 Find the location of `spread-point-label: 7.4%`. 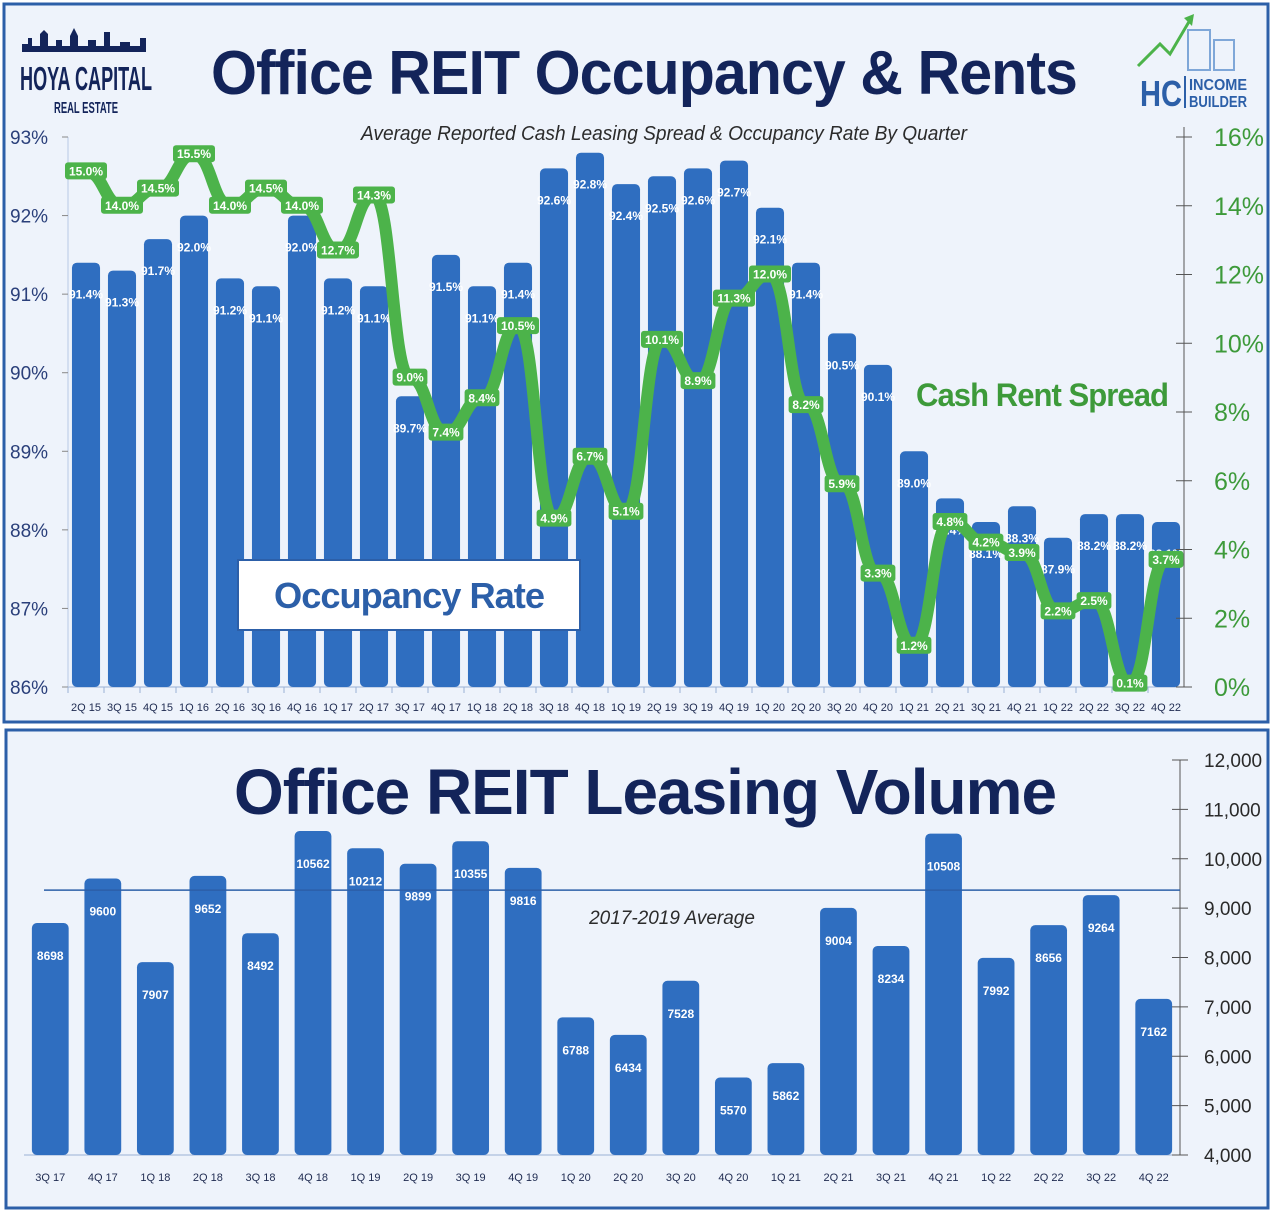

spread-point-label: 7.4% is located at coordinates (446, 433).